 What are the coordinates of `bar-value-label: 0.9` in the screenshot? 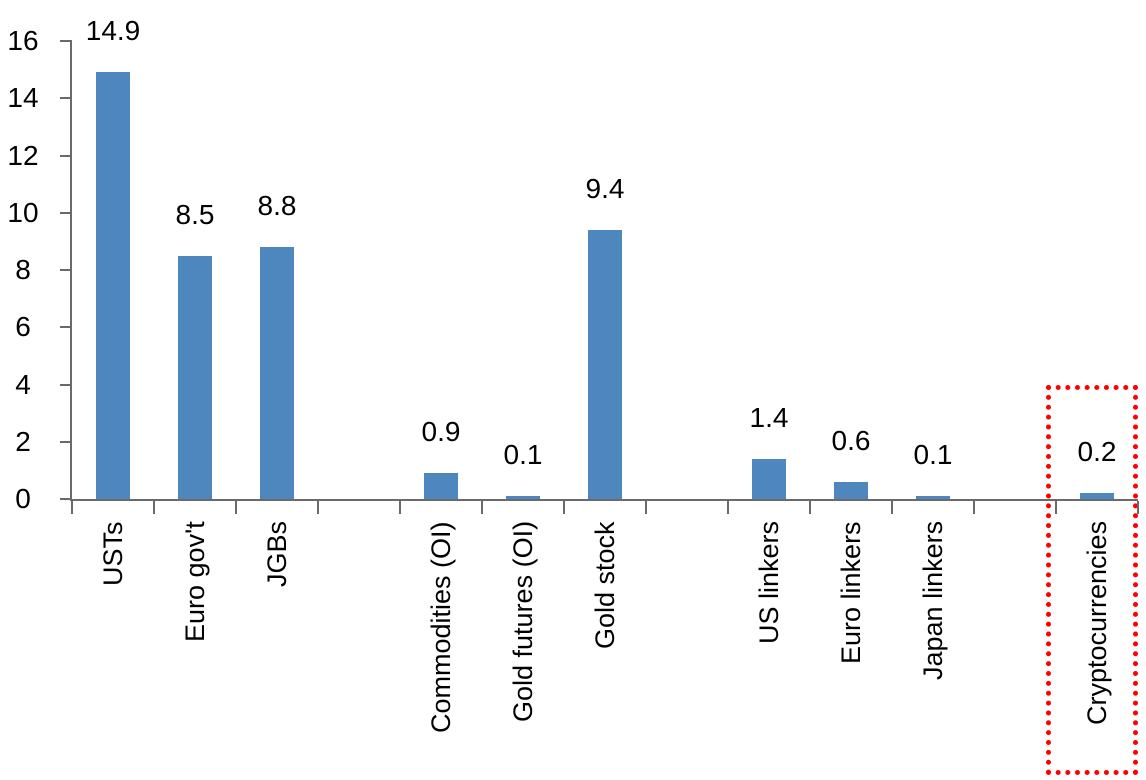 It's located at (441, 431).